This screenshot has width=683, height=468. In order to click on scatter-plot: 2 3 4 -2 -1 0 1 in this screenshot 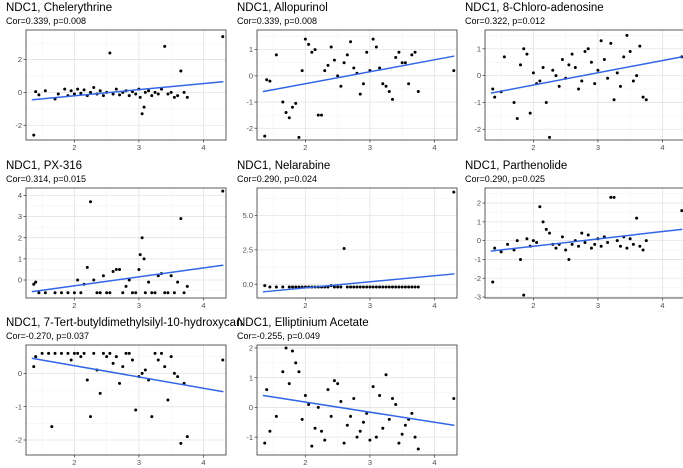, I will do `click(352, 90)`.